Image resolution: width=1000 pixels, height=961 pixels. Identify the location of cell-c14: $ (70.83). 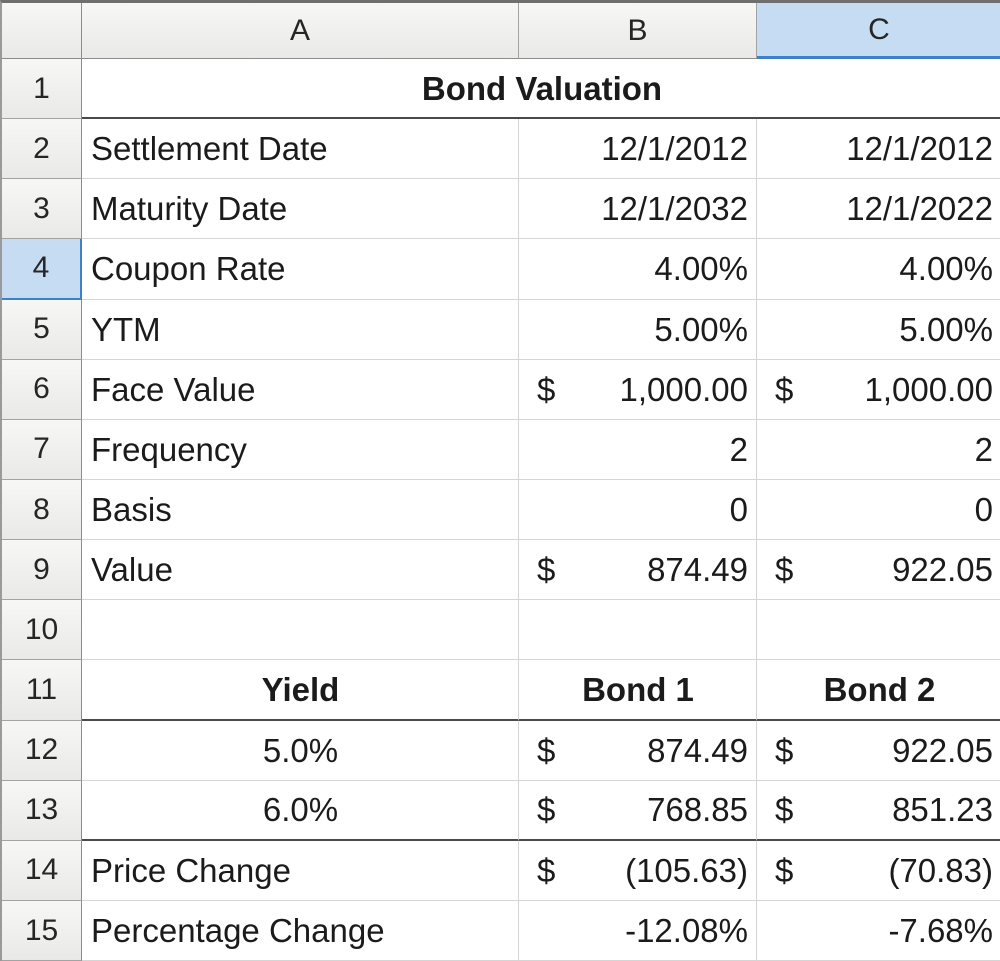
(878, 870).